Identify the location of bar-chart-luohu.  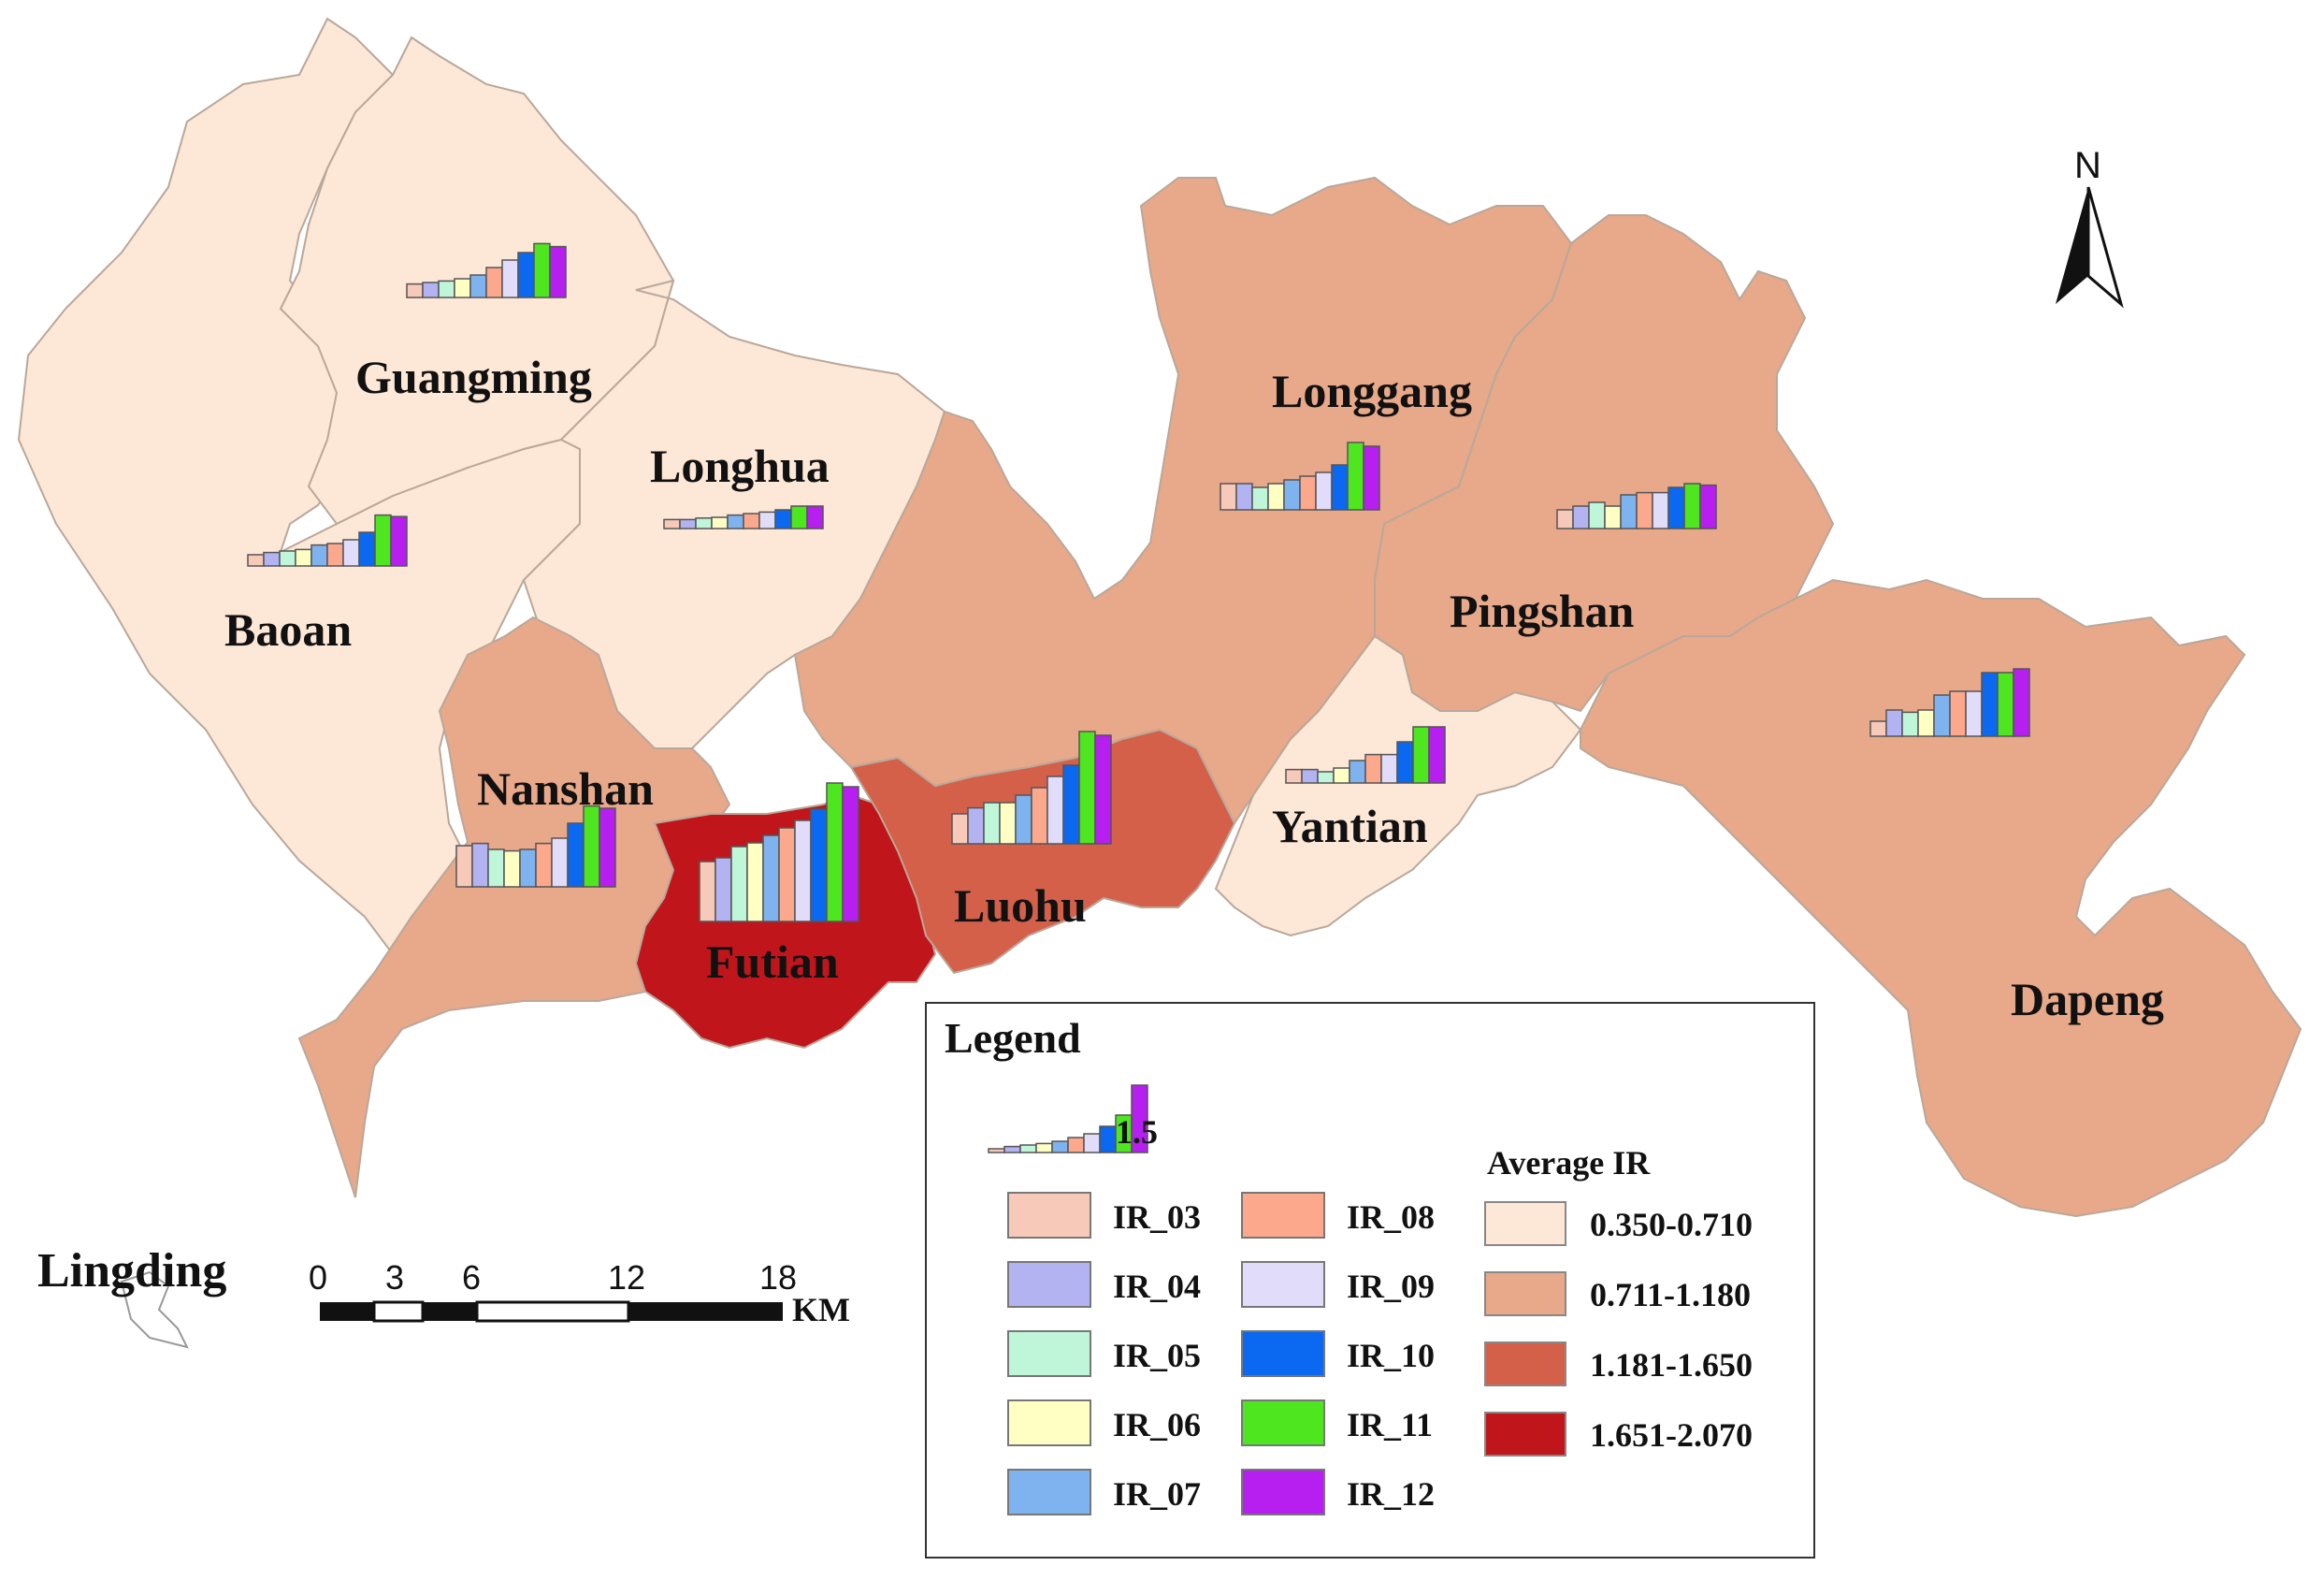
(1031, 788).